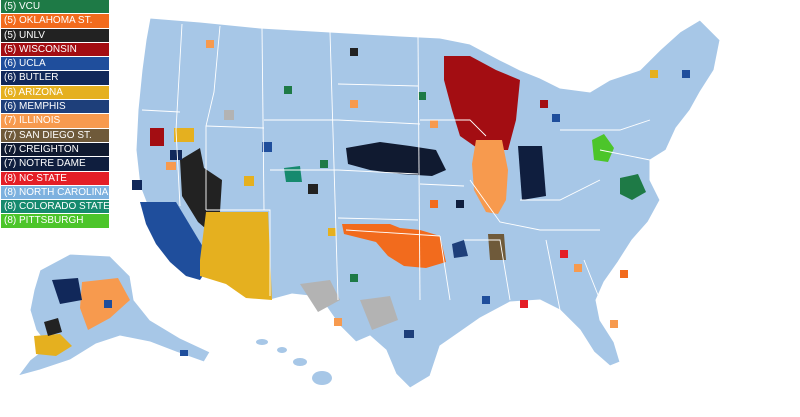  Describe the element at coordinates (55, 50) in the screenshot. I see `legend-item-wisconsin: (5) WISCONSIN` at that location.